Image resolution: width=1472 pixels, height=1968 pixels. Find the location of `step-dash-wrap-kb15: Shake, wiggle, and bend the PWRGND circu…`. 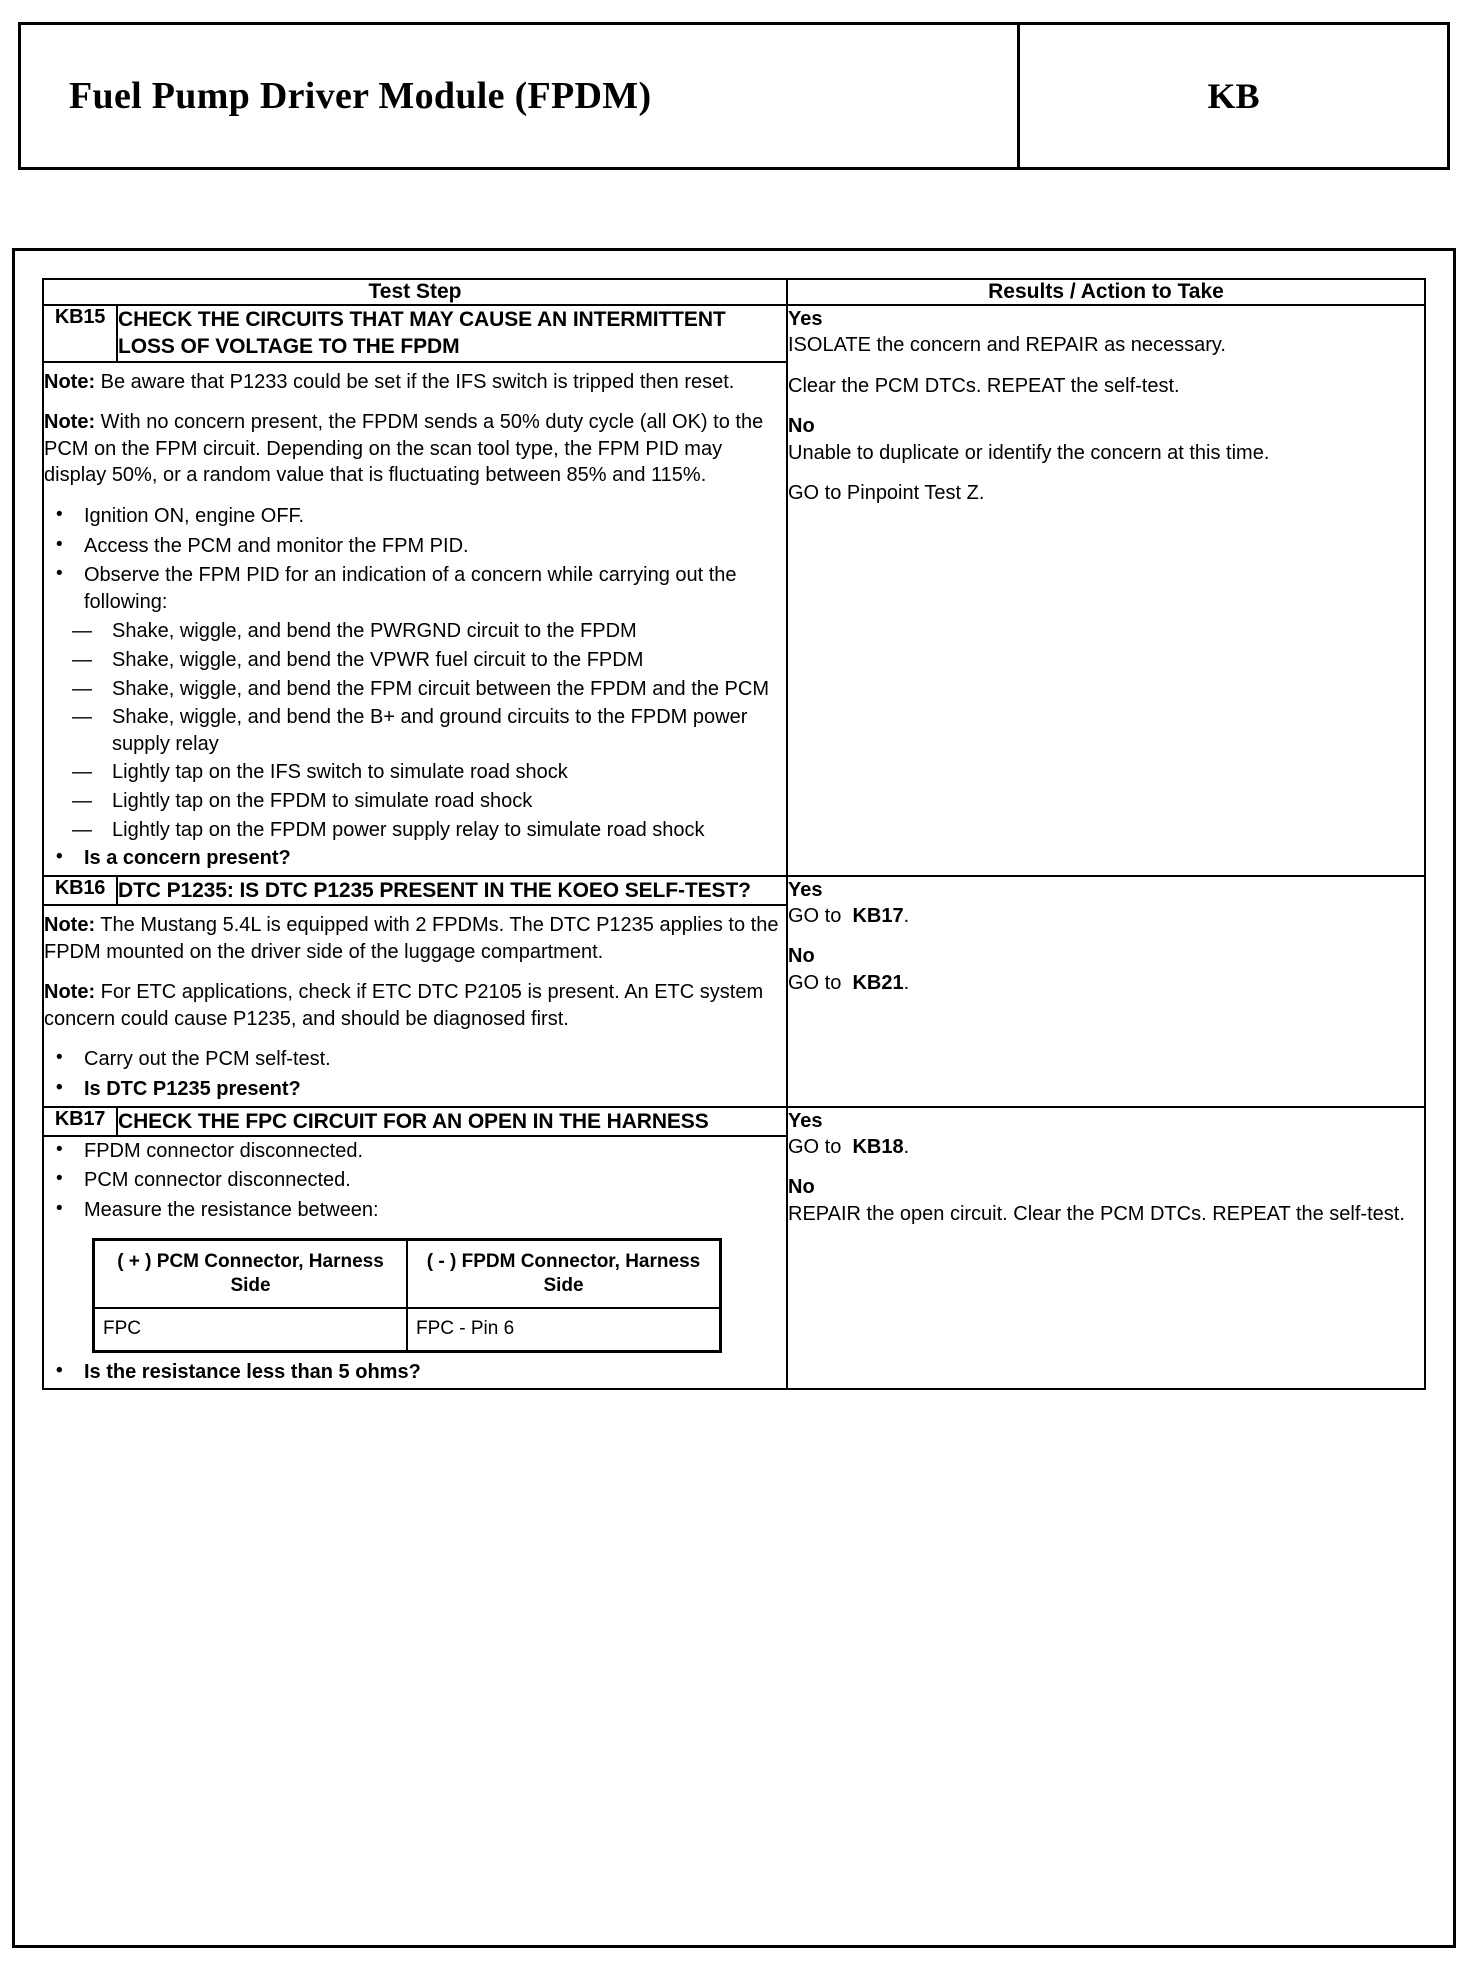

step-dash-wrap-kb15: Shake, wiggle, and bend the PWRGND circu… is located at coordinates (415, 730).